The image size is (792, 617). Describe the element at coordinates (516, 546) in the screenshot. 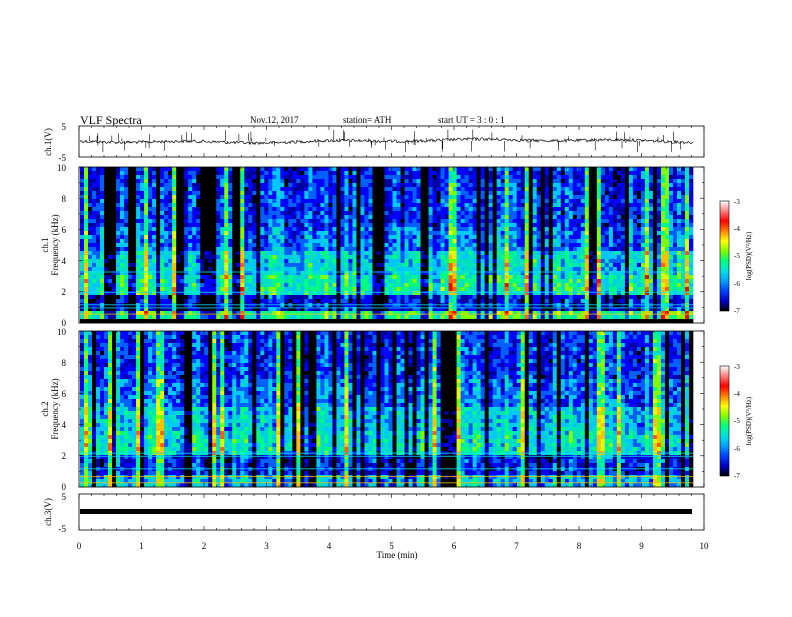

I see `x-tick-7: 7` at that location.